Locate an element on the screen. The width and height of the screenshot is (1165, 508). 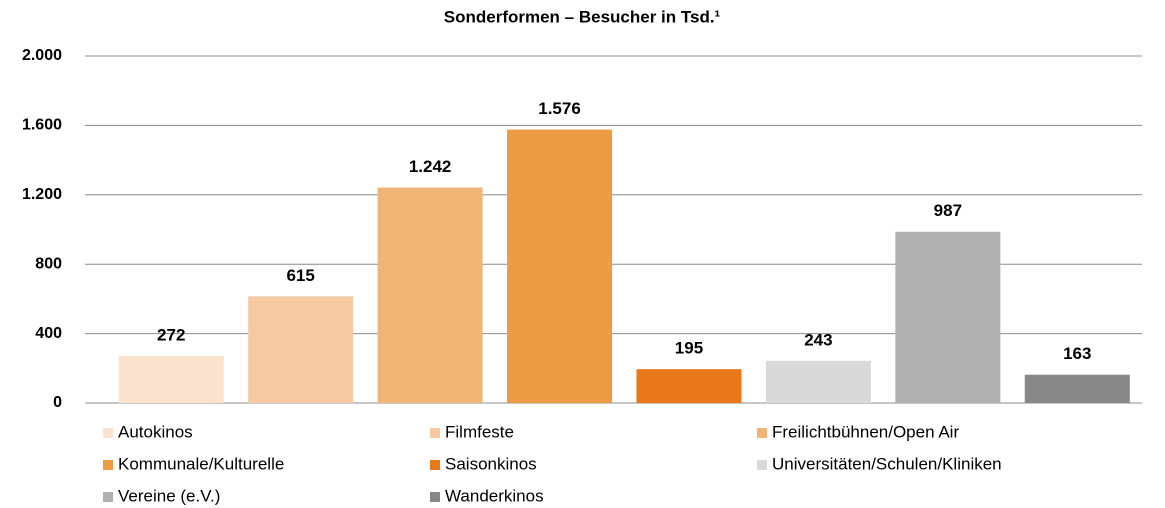
value-label: 1.576 is located at coordinates (559, 108).